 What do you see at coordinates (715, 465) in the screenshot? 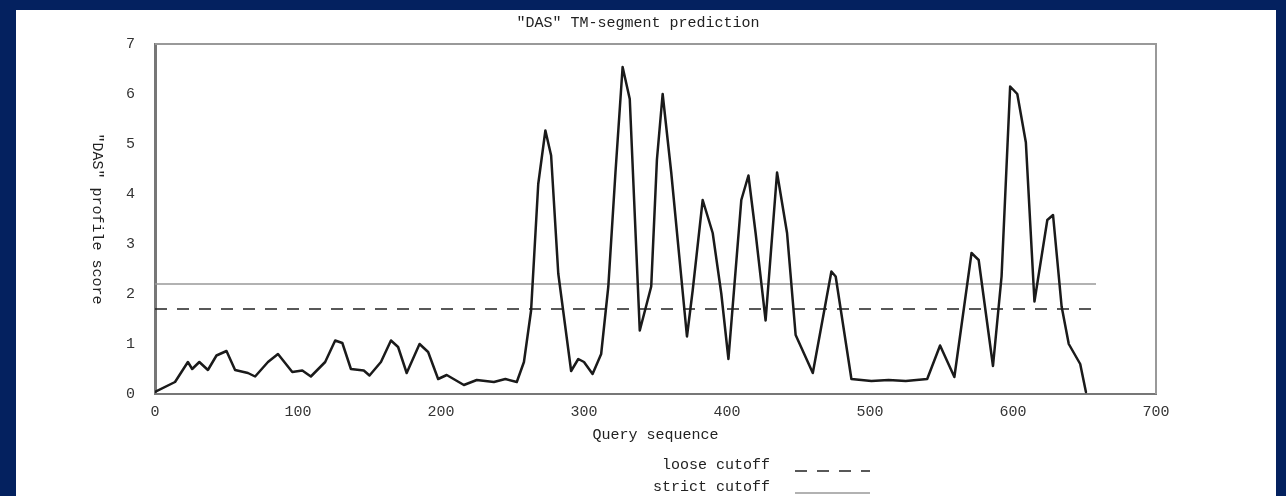
I see `legend-label: loose cutoff` at bounding box center [715, 465].